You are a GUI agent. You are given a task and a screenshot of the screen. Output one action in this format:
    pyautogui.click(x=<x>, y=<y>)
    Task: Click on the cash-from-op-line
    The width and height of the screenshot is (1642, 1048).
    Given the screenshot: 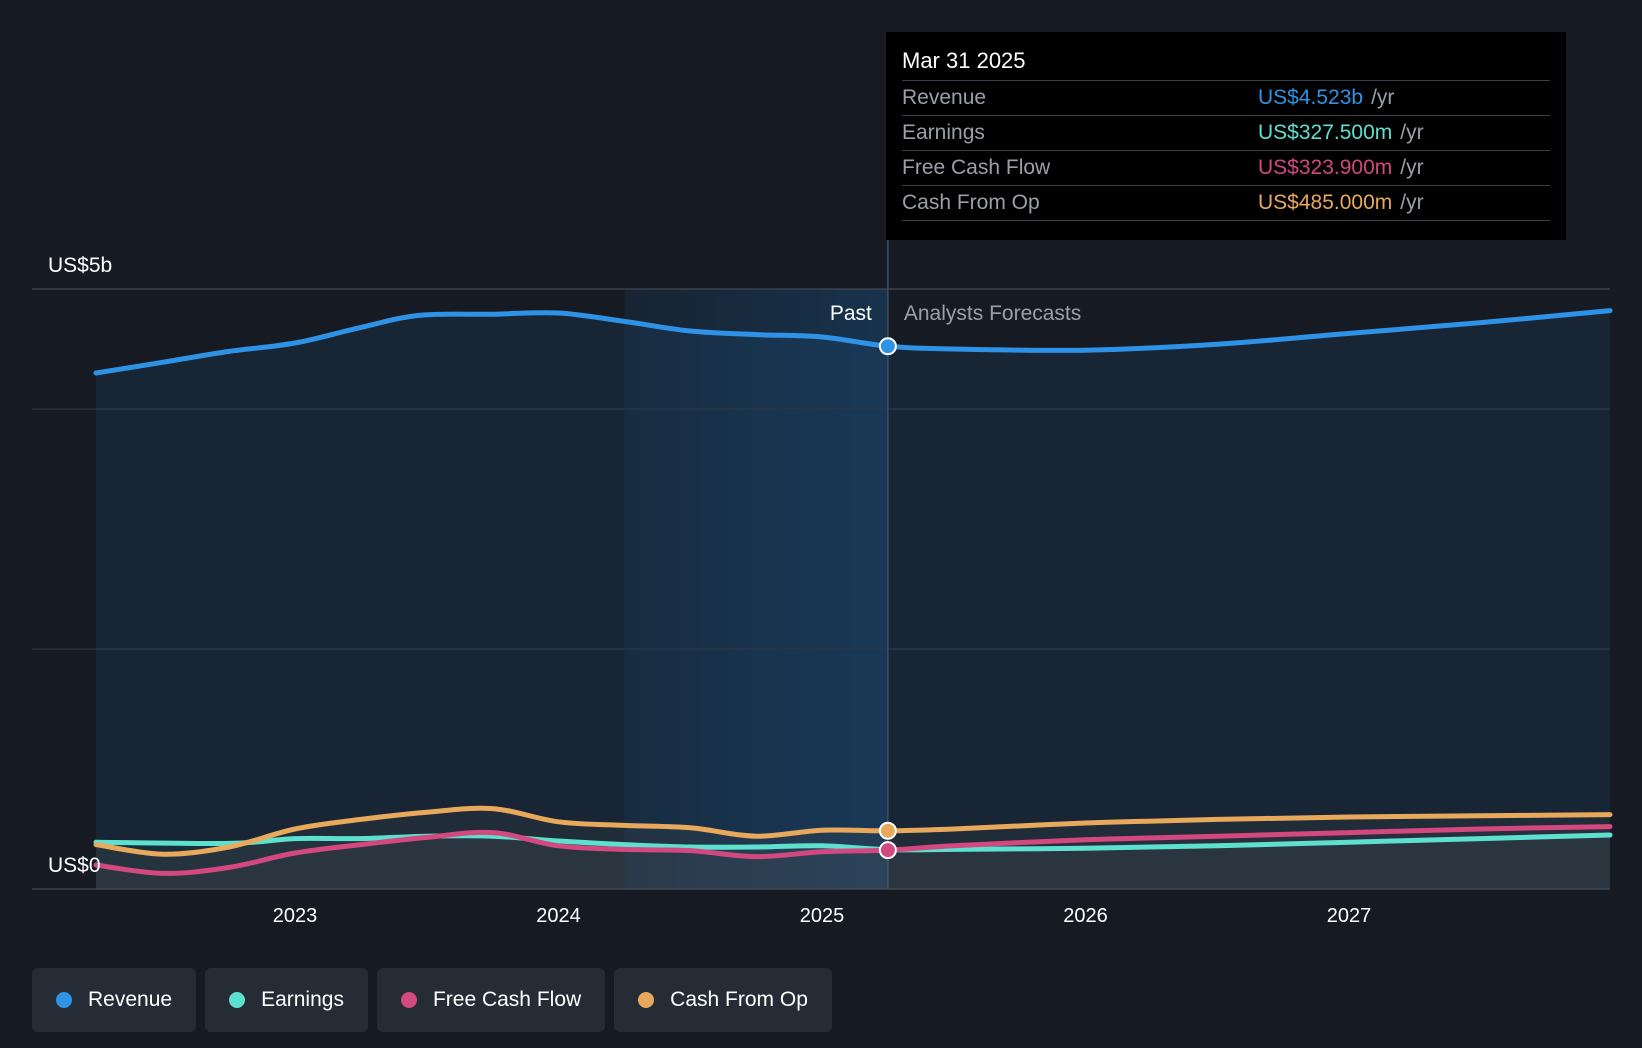 What is the action you would take?
    pyautogui.click(x=853, y=831)
    